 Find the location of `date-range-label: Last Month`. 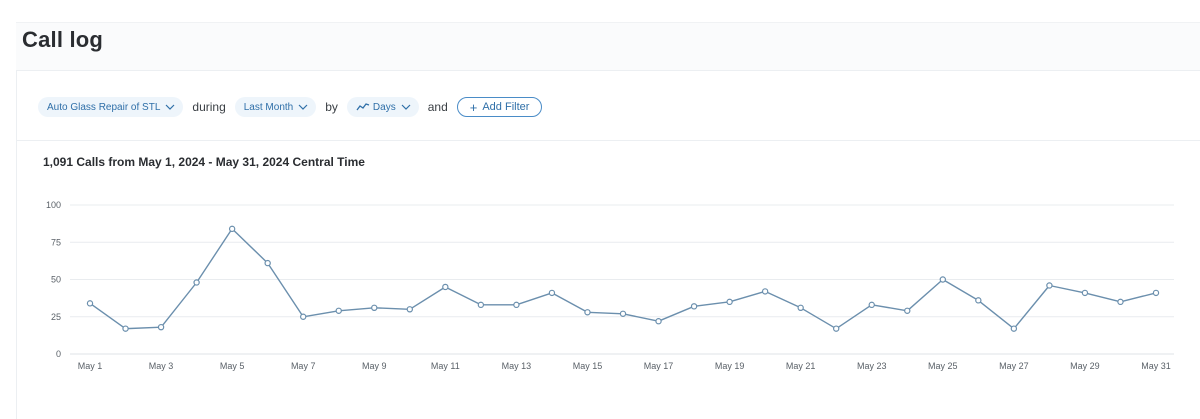

date-range-label: Last Month is located at coordinates (268, 107).